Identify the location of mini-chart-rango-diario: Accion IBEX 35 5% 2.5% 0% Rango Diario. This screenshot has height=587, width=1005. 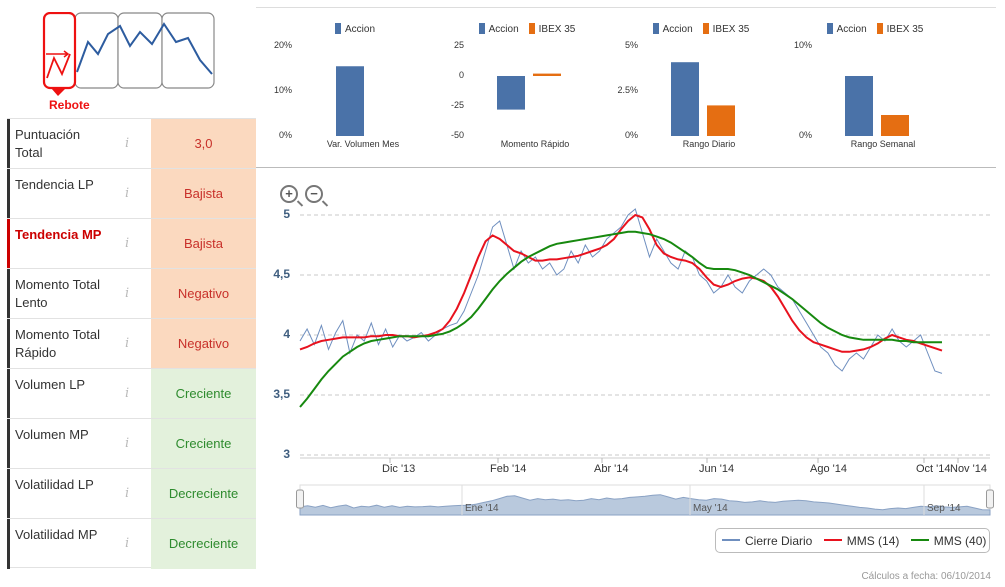
(704, 86).